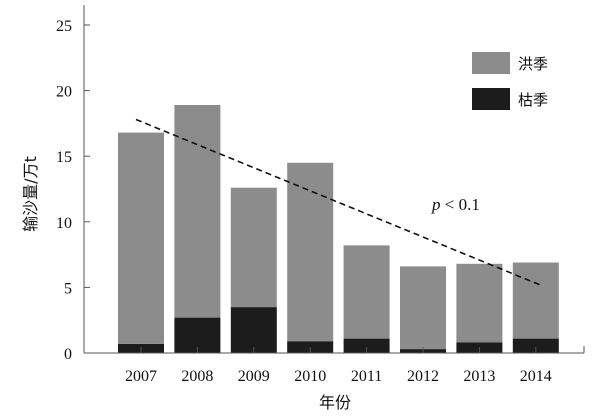  Describe the element at coordinates (64, 26) in the screenshot. I see `y-tick-label-25: 25` at that location.